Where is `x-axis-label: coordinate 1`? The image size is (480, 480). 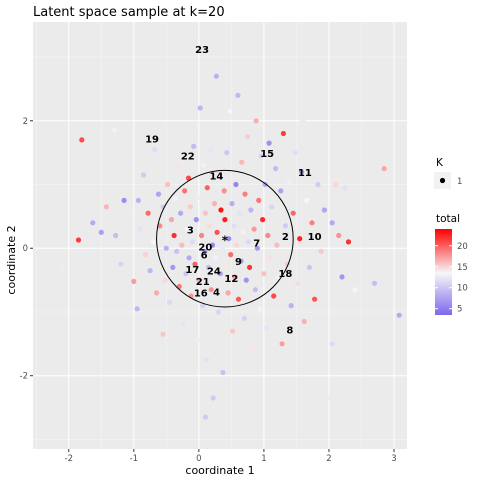
x-axis-label: coordinate 1 is located at coordinates (219, 470).